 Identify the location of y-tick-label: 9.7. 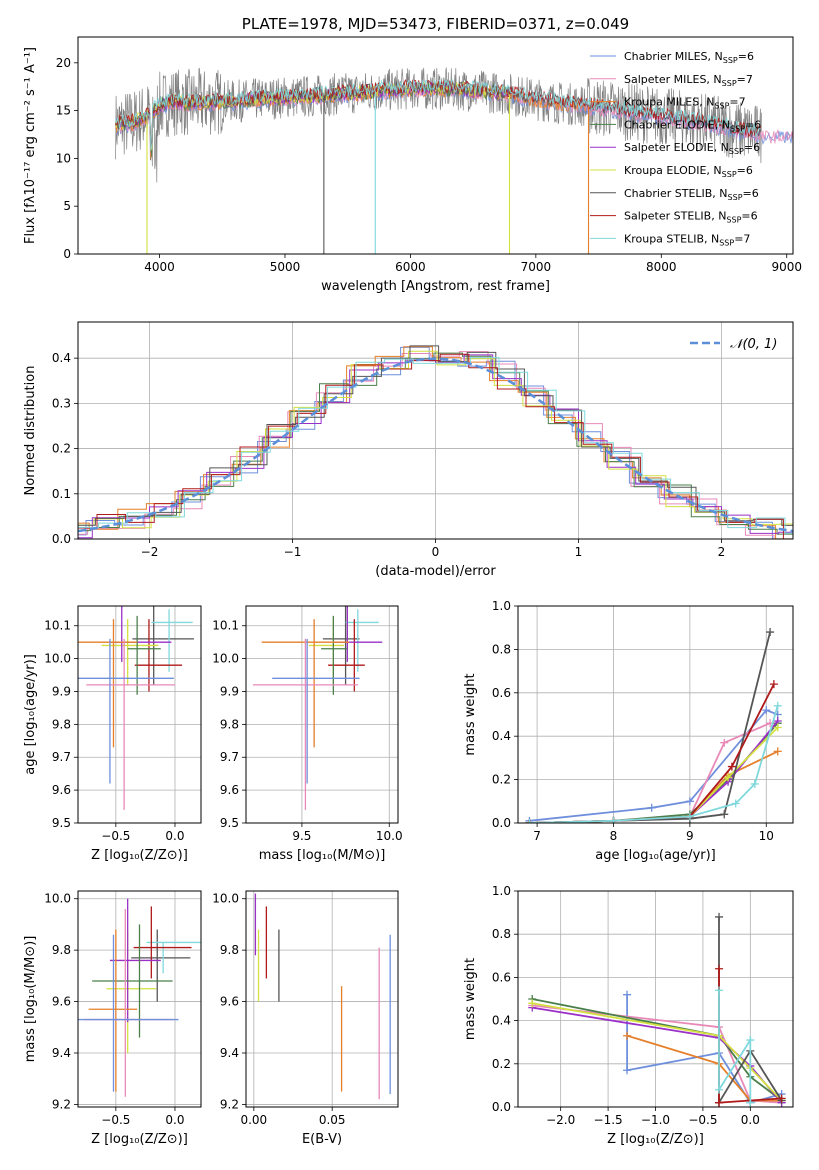
(229, 757).